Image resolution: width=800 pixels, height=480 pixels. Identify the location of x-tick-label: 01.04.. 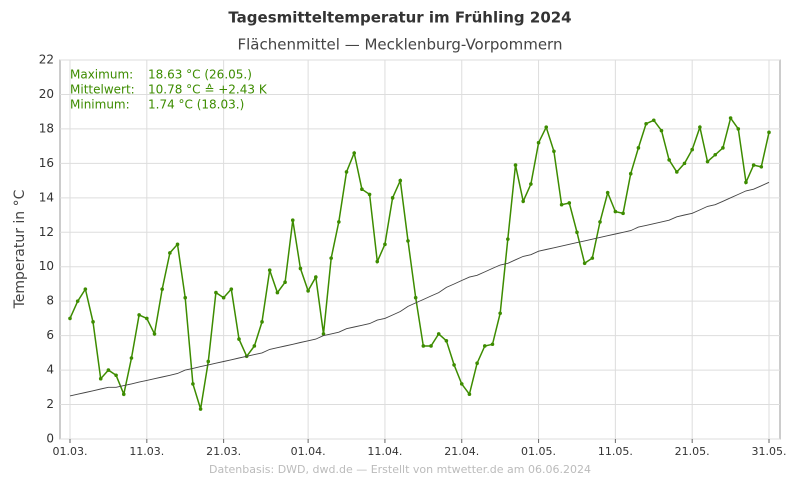
(308, 451).